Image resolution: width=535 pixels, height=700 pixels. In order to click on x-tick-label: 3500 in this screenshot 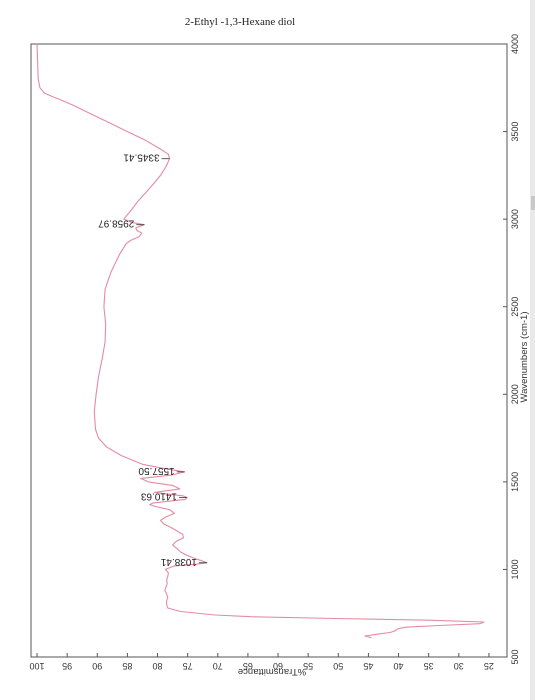, I will do `click(515, 132)`.